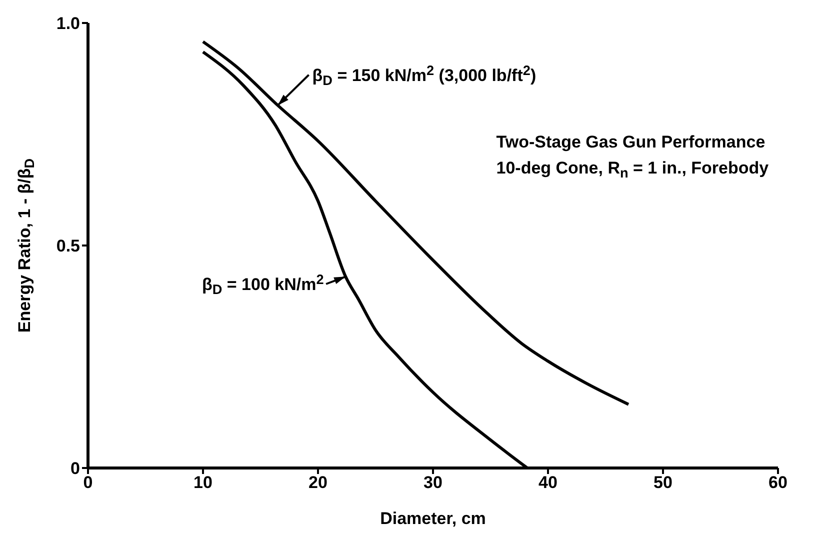  What do you see at coordinates (663, 482) in the screenshot?
I see `x-tick-label: 50` at bounding box center [663, 482].